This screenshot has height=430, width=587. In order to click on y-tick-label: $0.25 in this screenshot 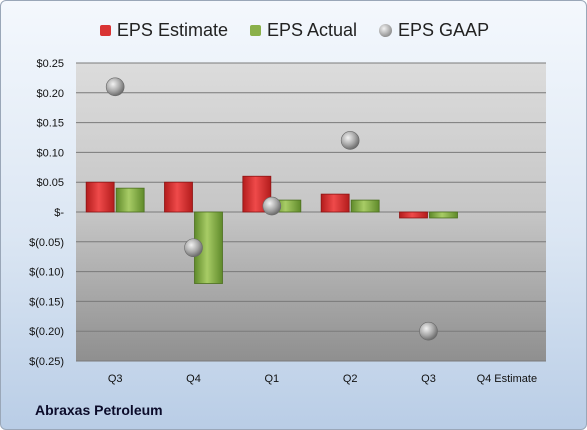, I will do `click(50, 64)`.